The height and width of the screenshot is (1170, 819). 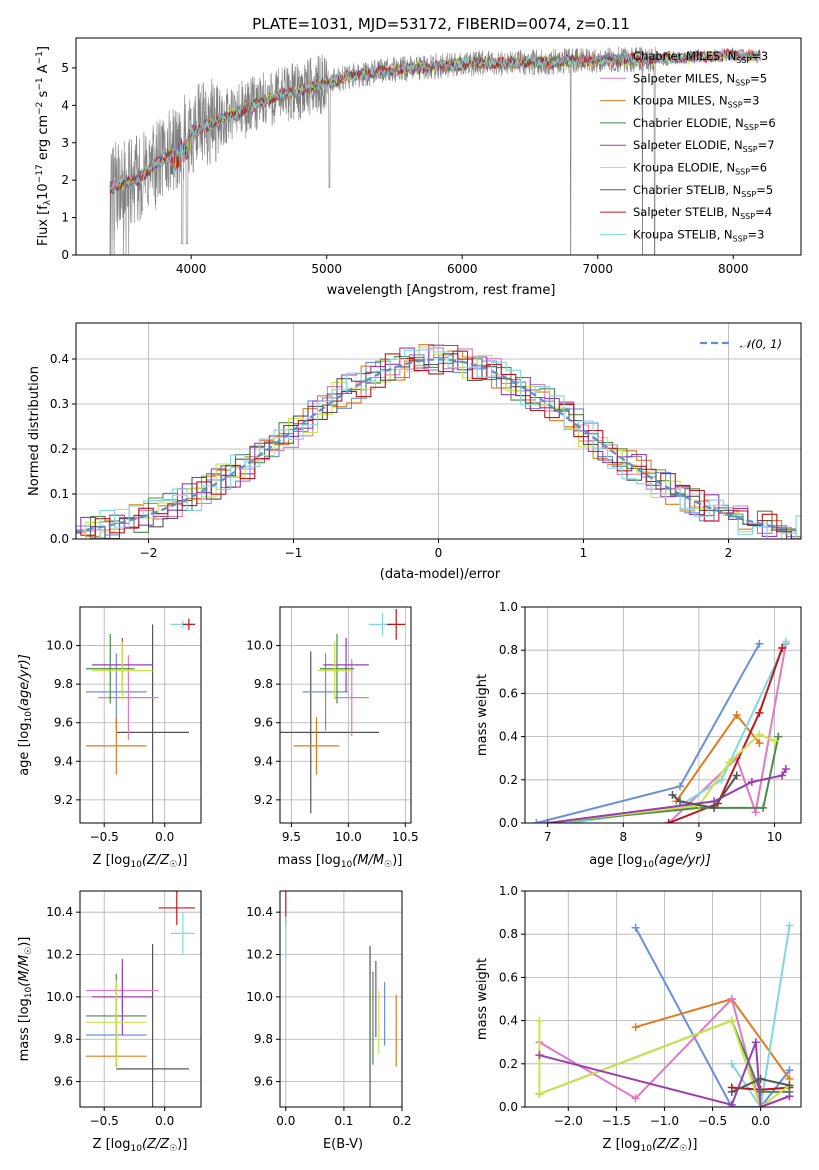 What do you see at coordinates (34, 431) in the screenshot?
I see `residual-ylabel: Normed distribution` at bounding box center [34, 431].